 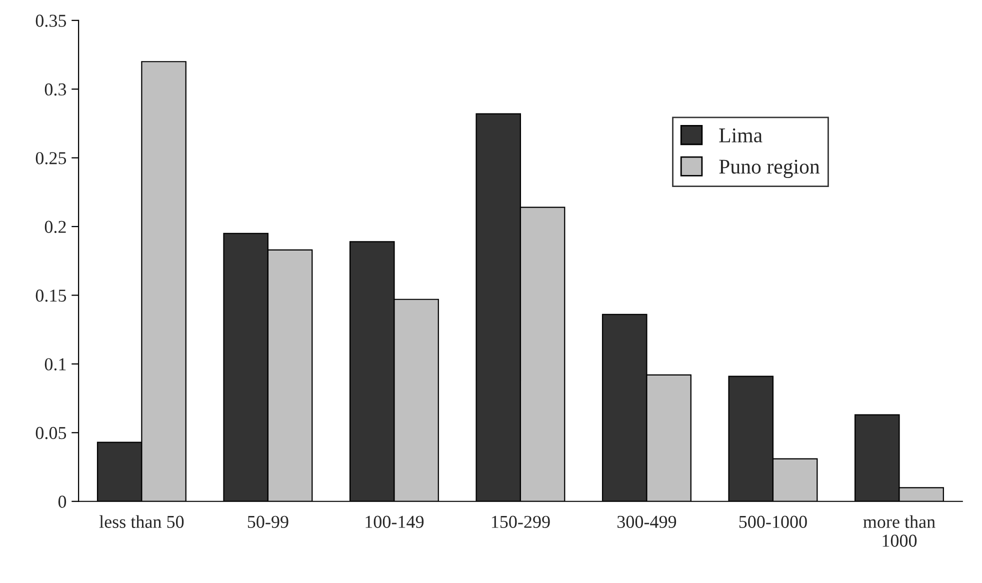 What do you see at coordinates (740, 135) in the screenshot?
I see `legend-label: Lima` at bounding box center [740, 135].